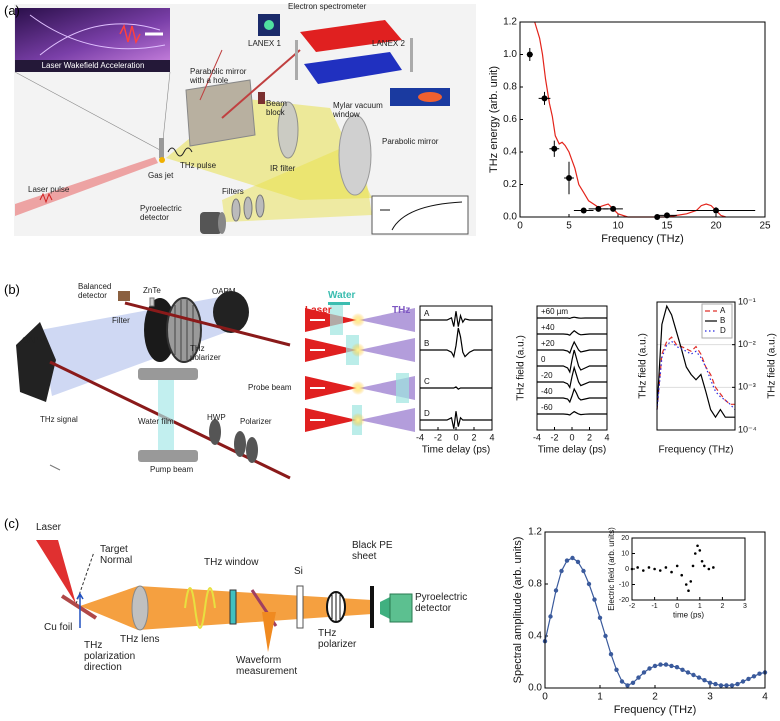 The image size is (780, 721). I want to click on diagram-label: Filters, so click(233, 191).